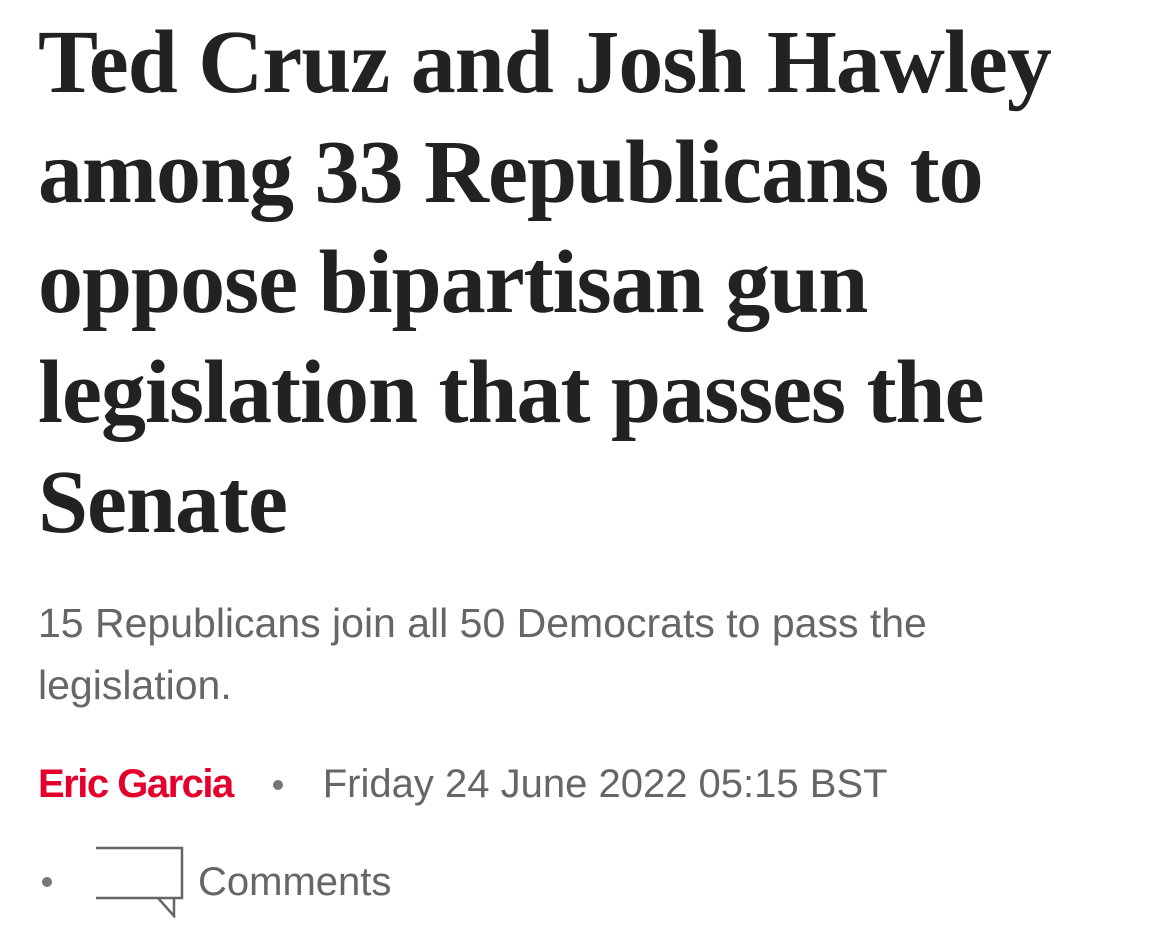  Describe the element at coordinates (136, 784) in the screenshot. I see `author: Eric Garcia` at that location.